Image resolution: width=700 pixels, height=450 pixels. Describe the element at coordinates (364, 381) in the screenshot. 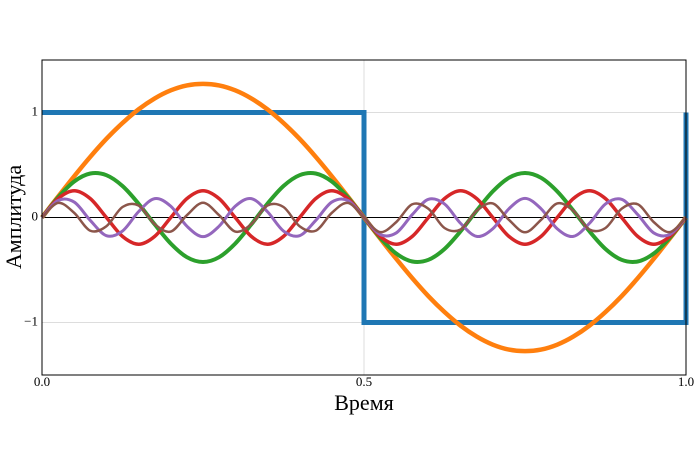

I see `x-tick-label: 0.5` at that location.